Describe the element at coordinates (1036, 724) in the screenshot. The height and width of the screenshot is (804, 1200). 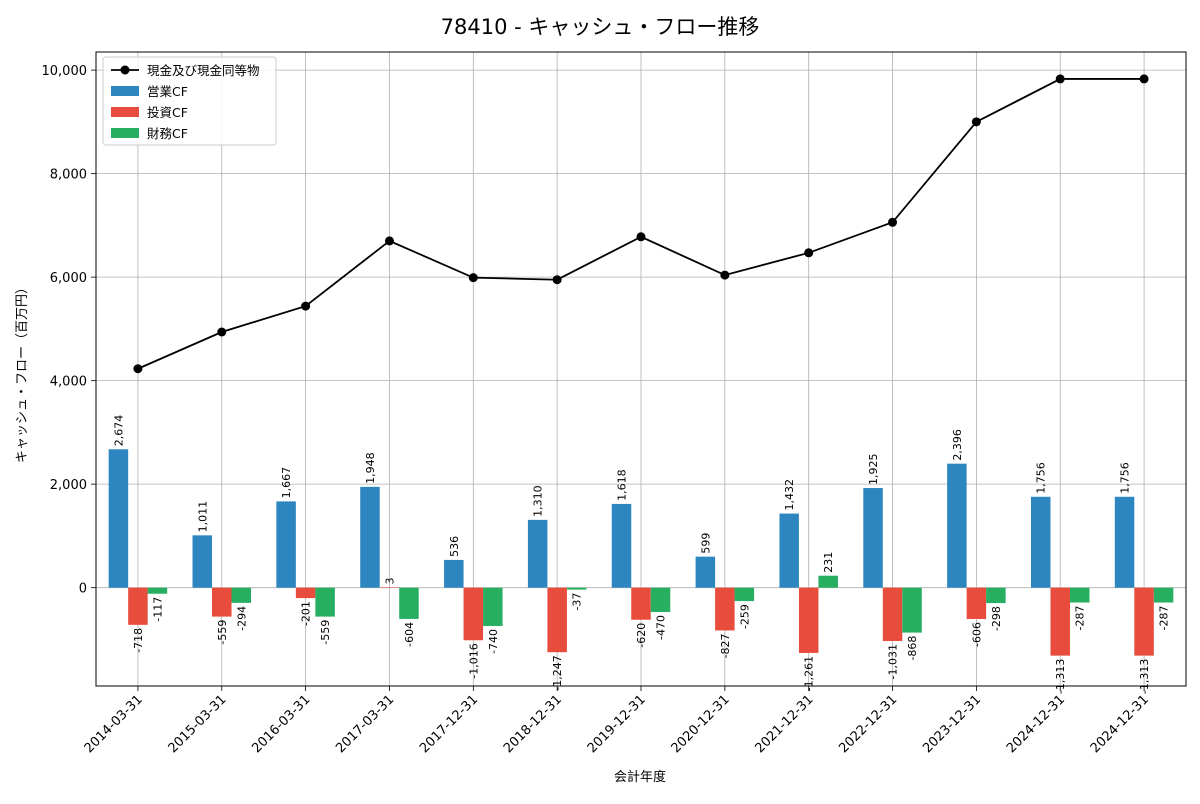
I see `x-tick-label: 2024-12-31` at that location.